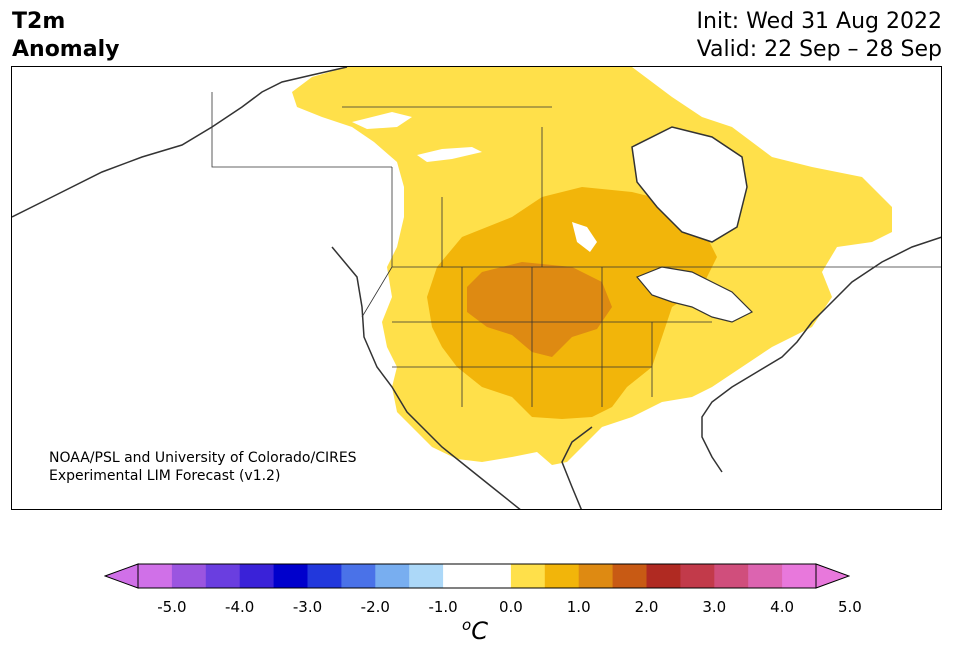  Describe the element at coordinates (479, 631) in the screenshot. I see `unit-letter: C` at that location.